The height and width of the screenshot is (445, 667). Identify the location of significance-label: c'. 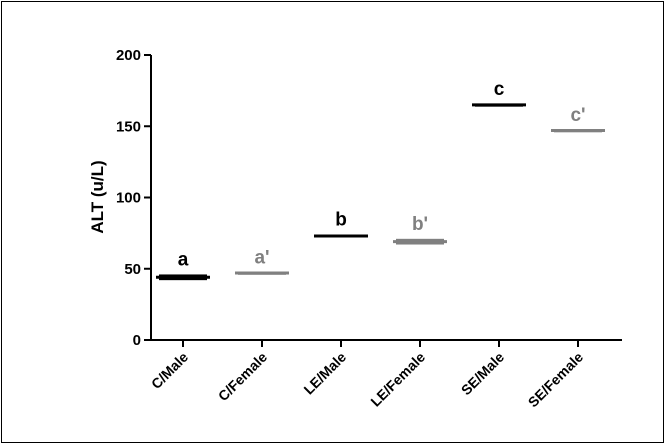
(577, 115).